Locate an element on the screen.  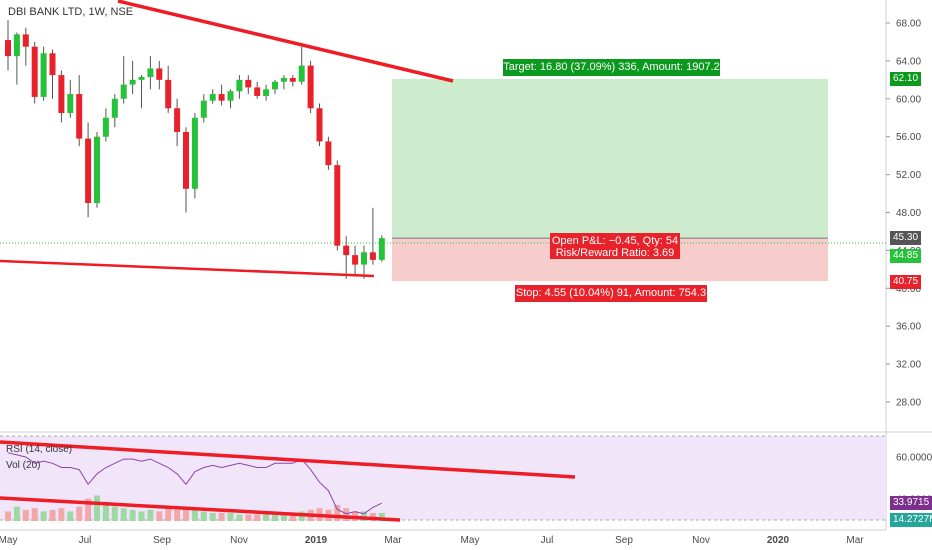
rsi-axis-label: 60.0000 is located at coordinates (914, 458).